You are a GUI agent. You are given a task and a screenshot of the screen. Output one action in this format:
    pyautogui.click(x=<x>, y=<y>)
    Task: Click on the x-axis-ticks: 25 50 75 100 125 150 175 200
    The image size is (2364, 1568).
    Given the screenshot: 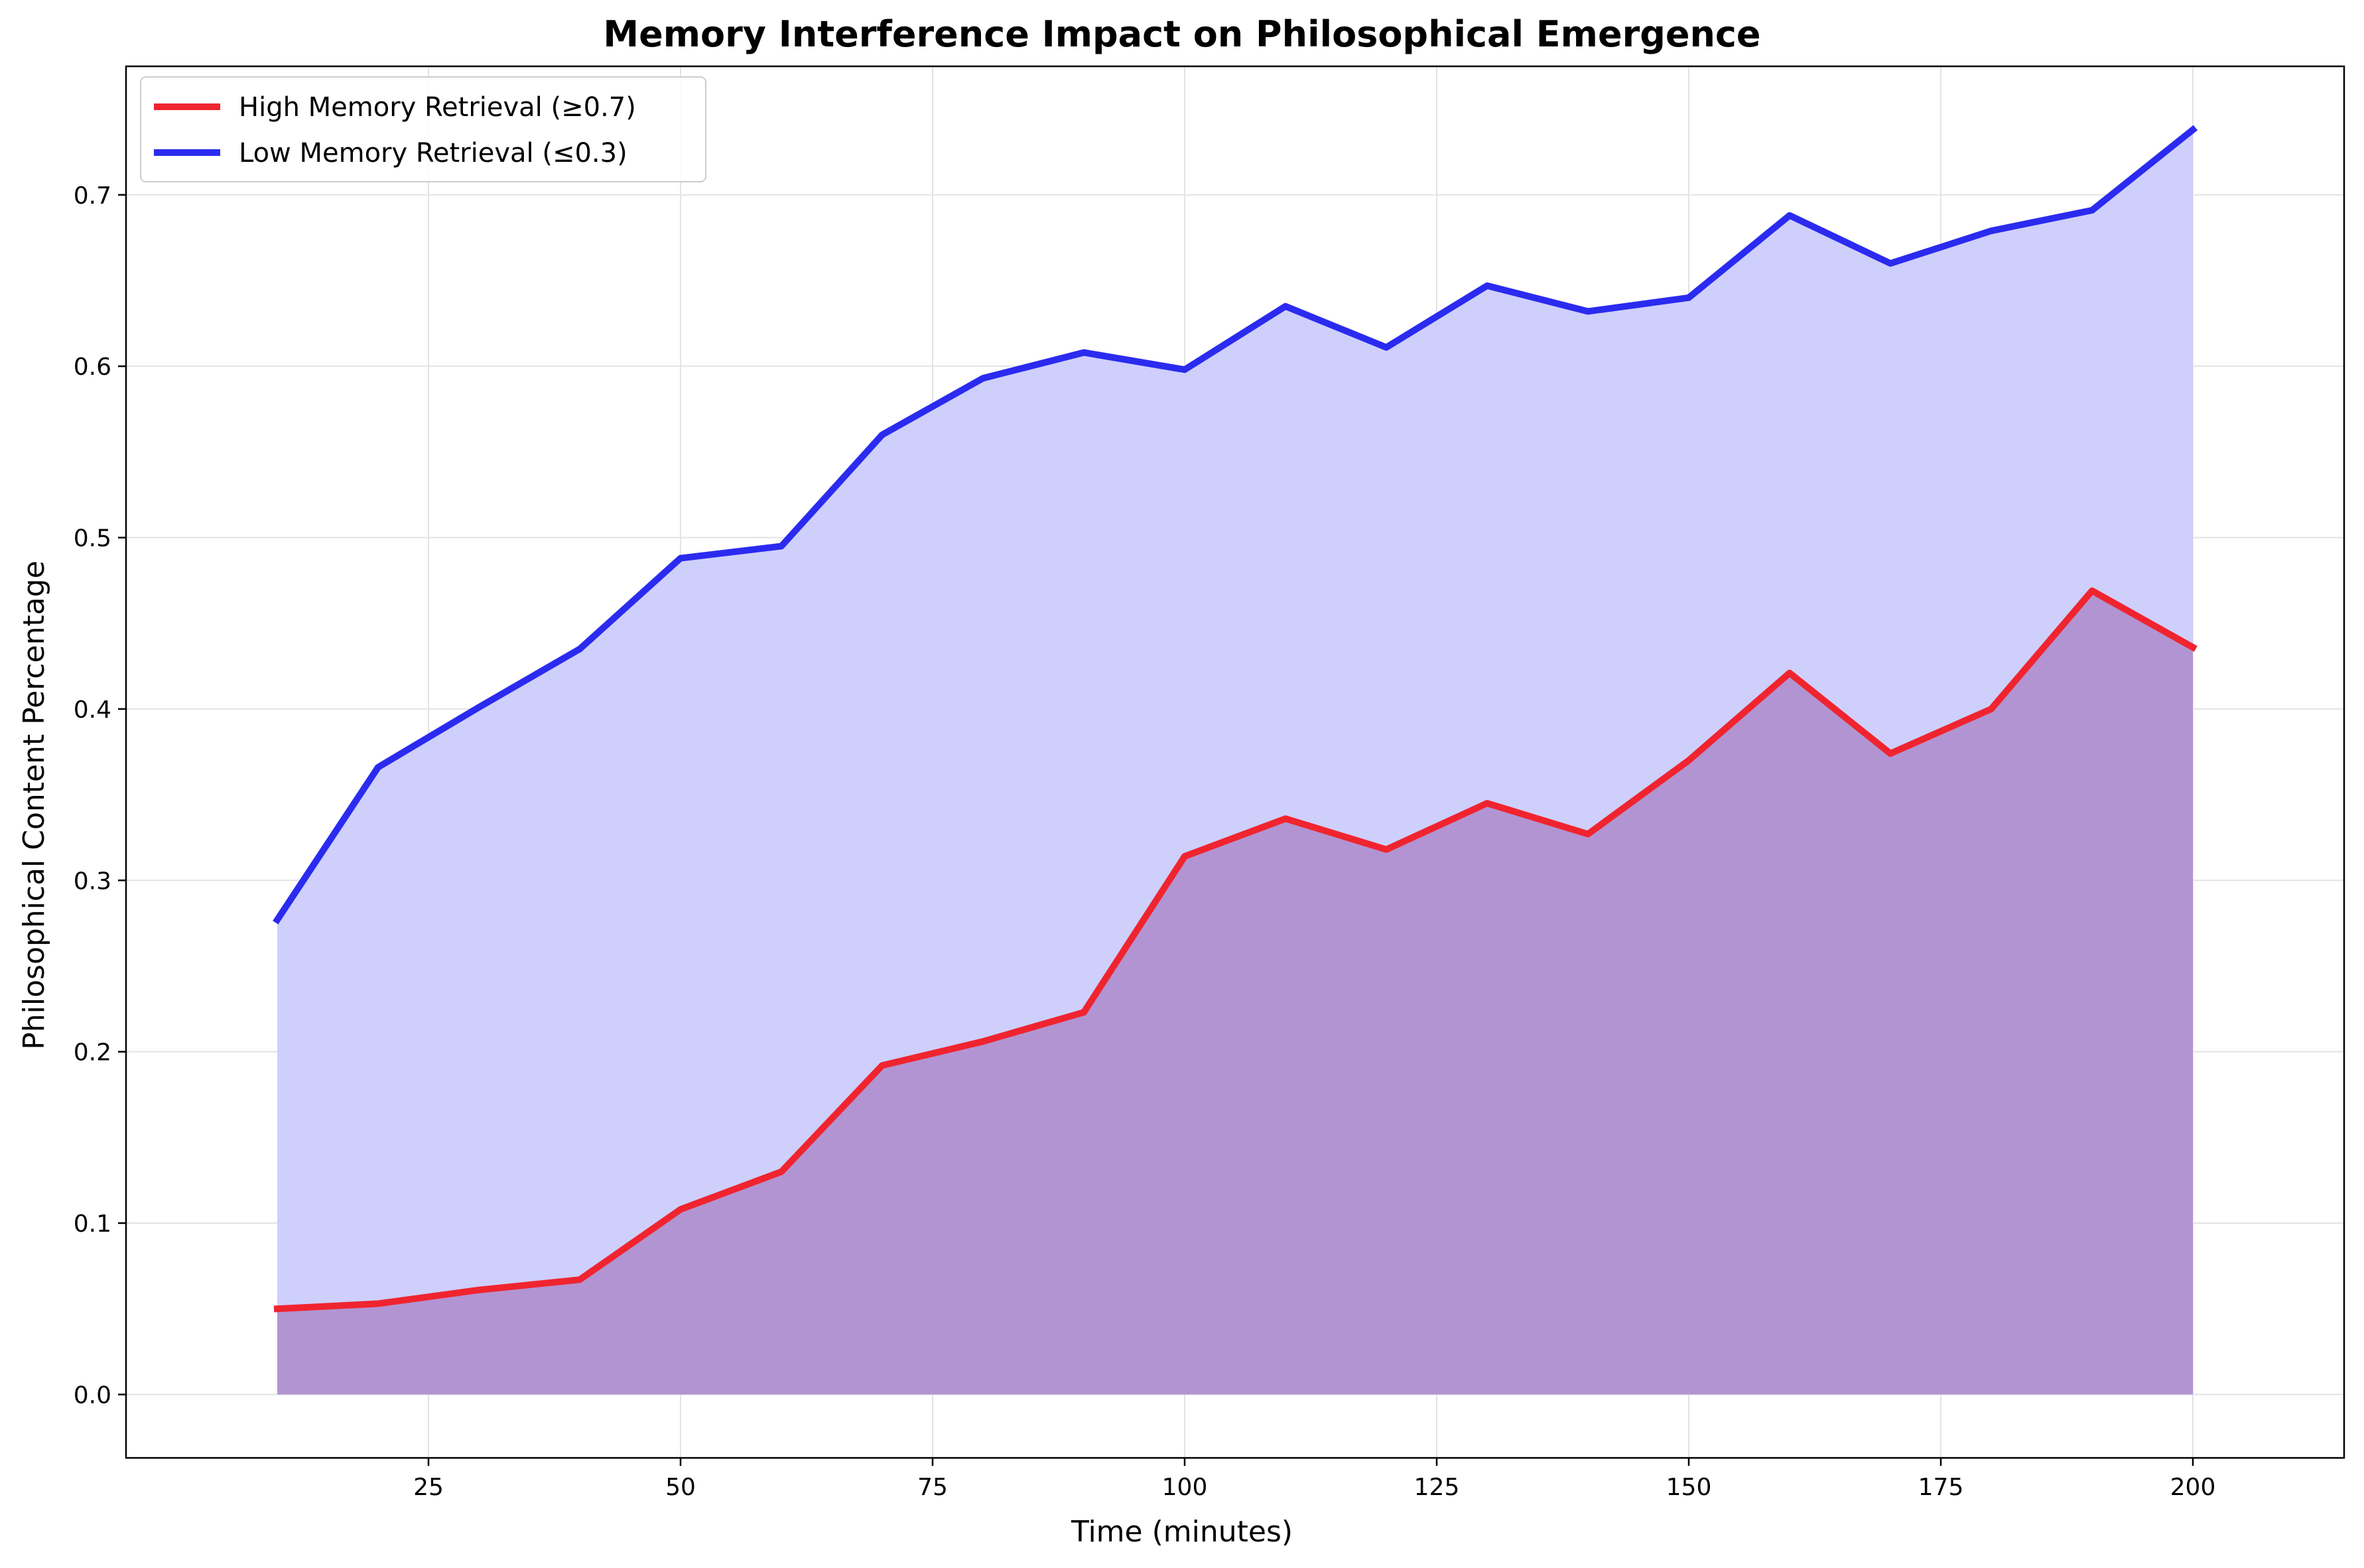 What is the action you would take?
    pyautogui.click(x=1314, y=1480)
    